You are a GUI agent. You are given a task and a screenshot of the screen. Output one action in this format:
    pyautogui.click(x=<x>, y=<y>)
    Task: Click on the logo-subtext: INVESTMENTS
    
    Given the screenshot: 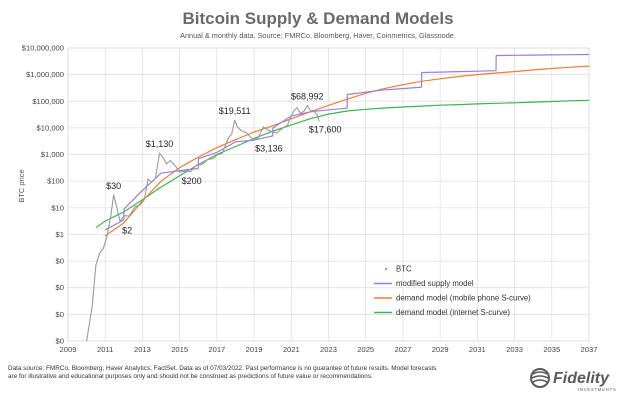 What is the action you would take?
    pyautogui.click(x=597, y=389)
    